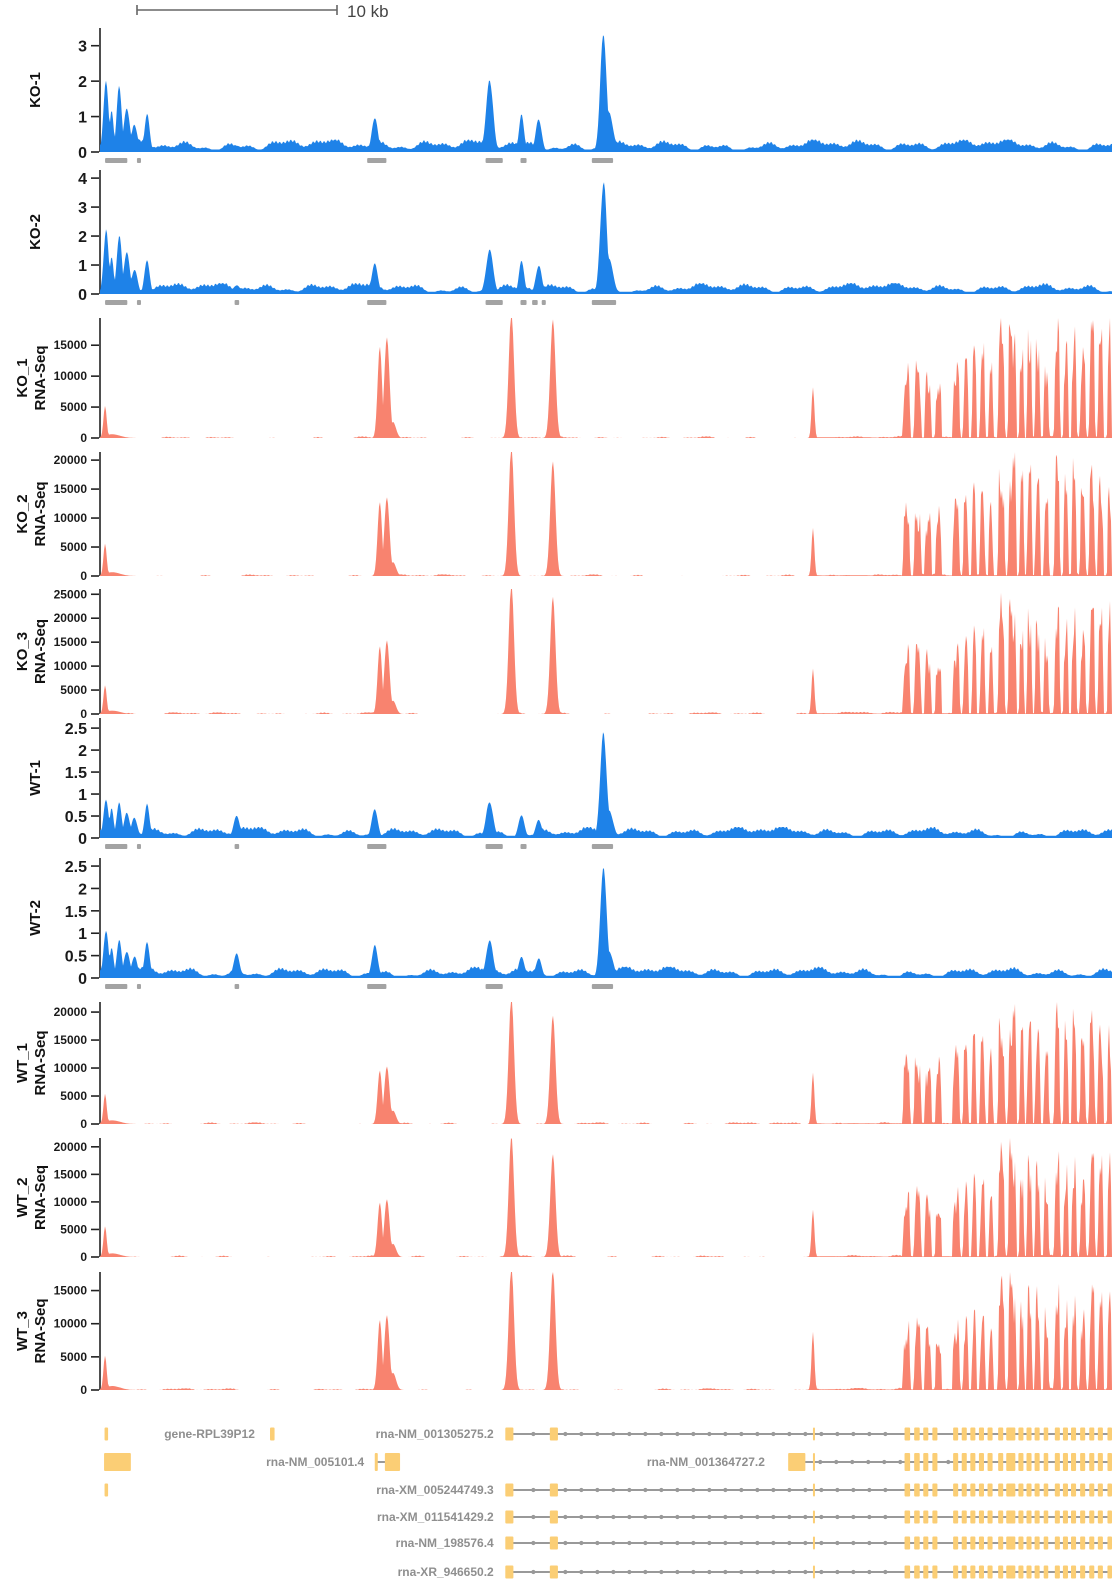 Image resolution: width=1112 pixels, height=1591 pixels. I want to click on track-label: WT-2, so click(35, 918).